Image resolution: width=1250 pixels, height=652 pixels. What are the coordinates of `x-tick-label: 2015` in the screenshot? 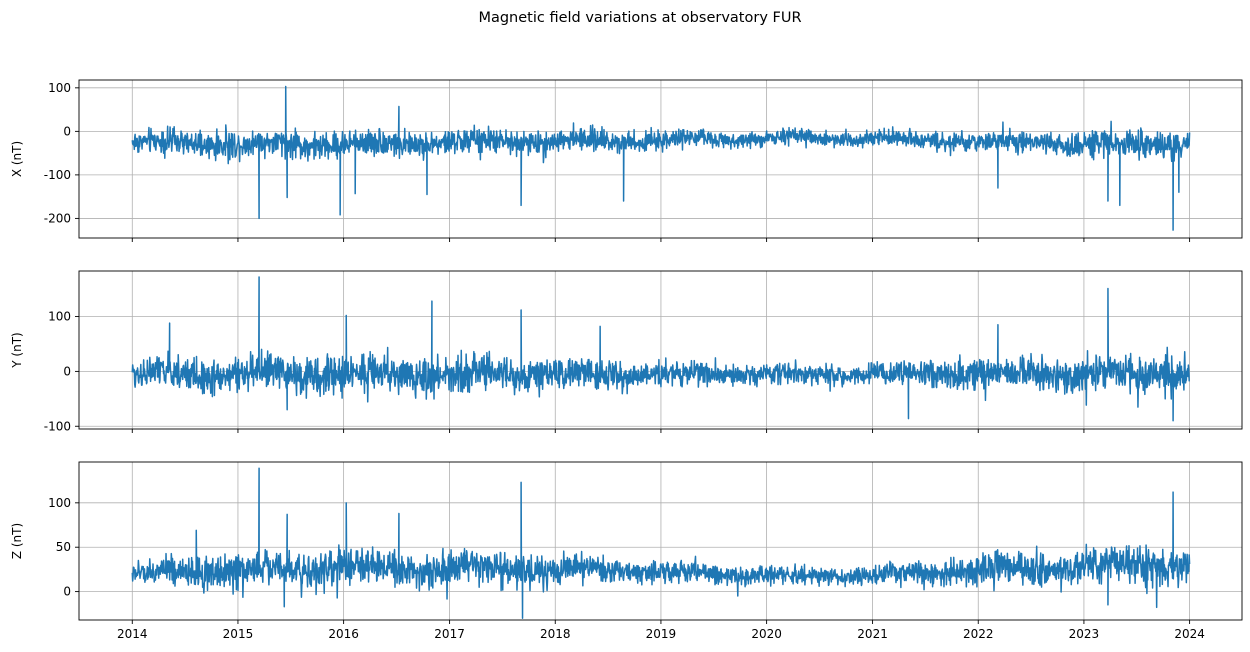 It's located at (238, 634).